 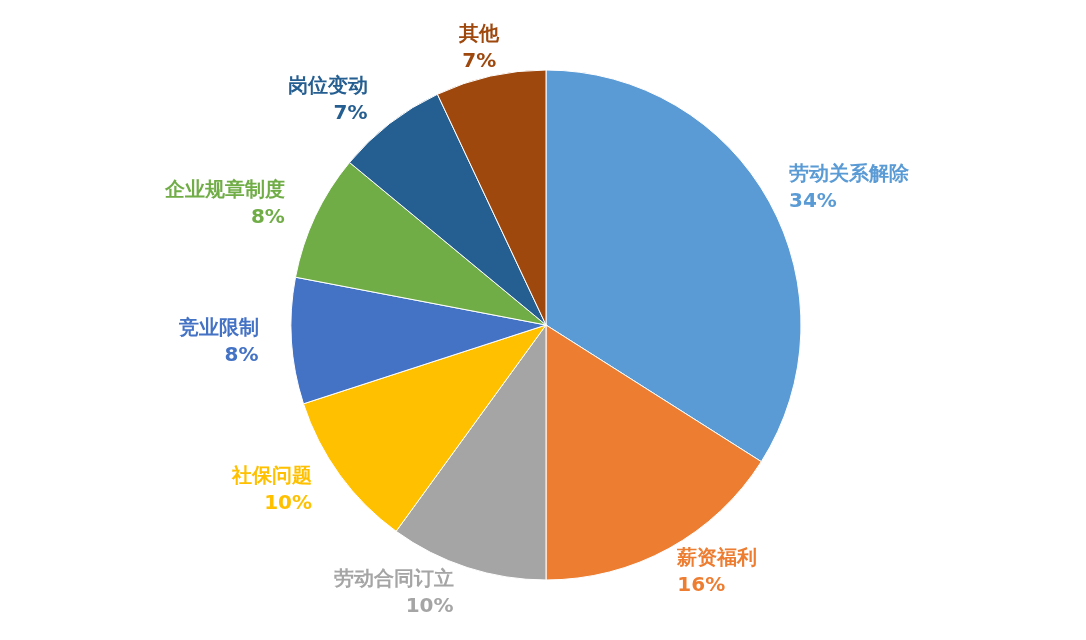 What do you see at coordinates (479, 32) in the screenshot?
I see `slice-label: 其他` at bounding box center [479, 32].